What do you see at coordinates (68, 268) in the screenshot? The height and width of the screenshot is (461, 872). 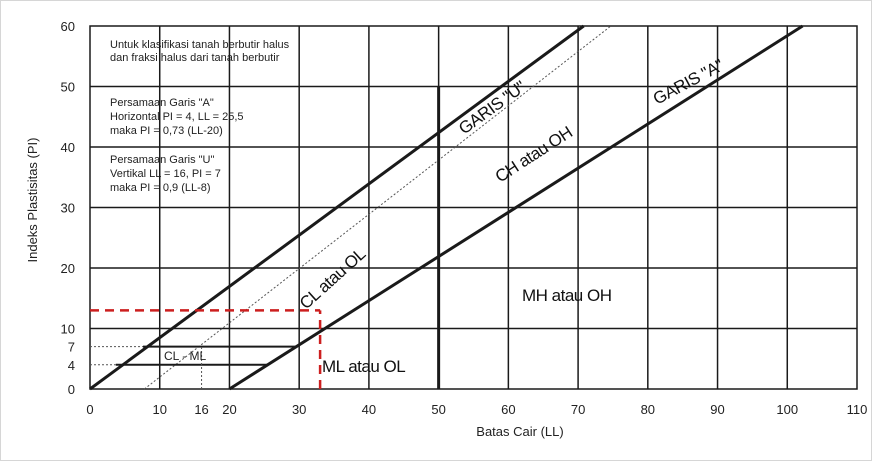 I see `y-tick-label: 20` at bounding box center [68, 268].